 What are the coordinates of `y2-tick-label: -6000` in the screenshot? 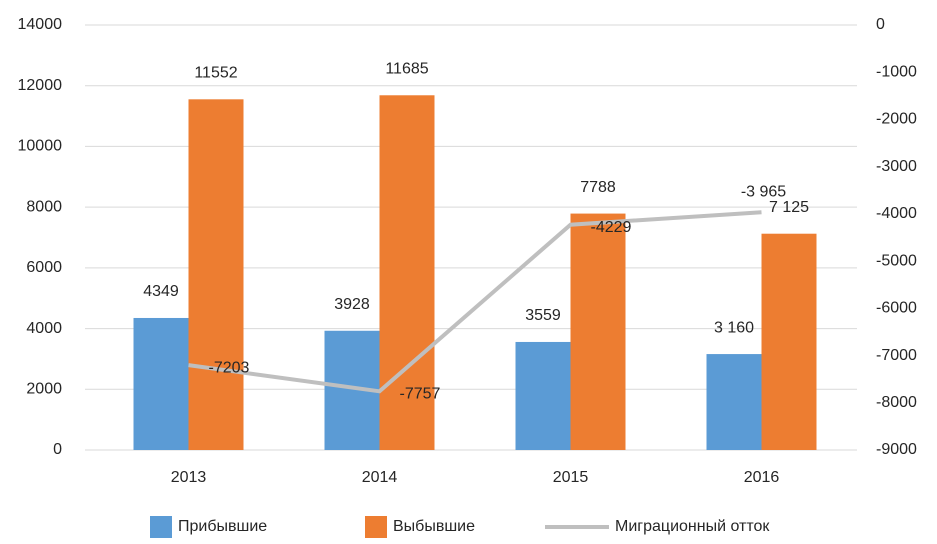 It's located at (896, 308).